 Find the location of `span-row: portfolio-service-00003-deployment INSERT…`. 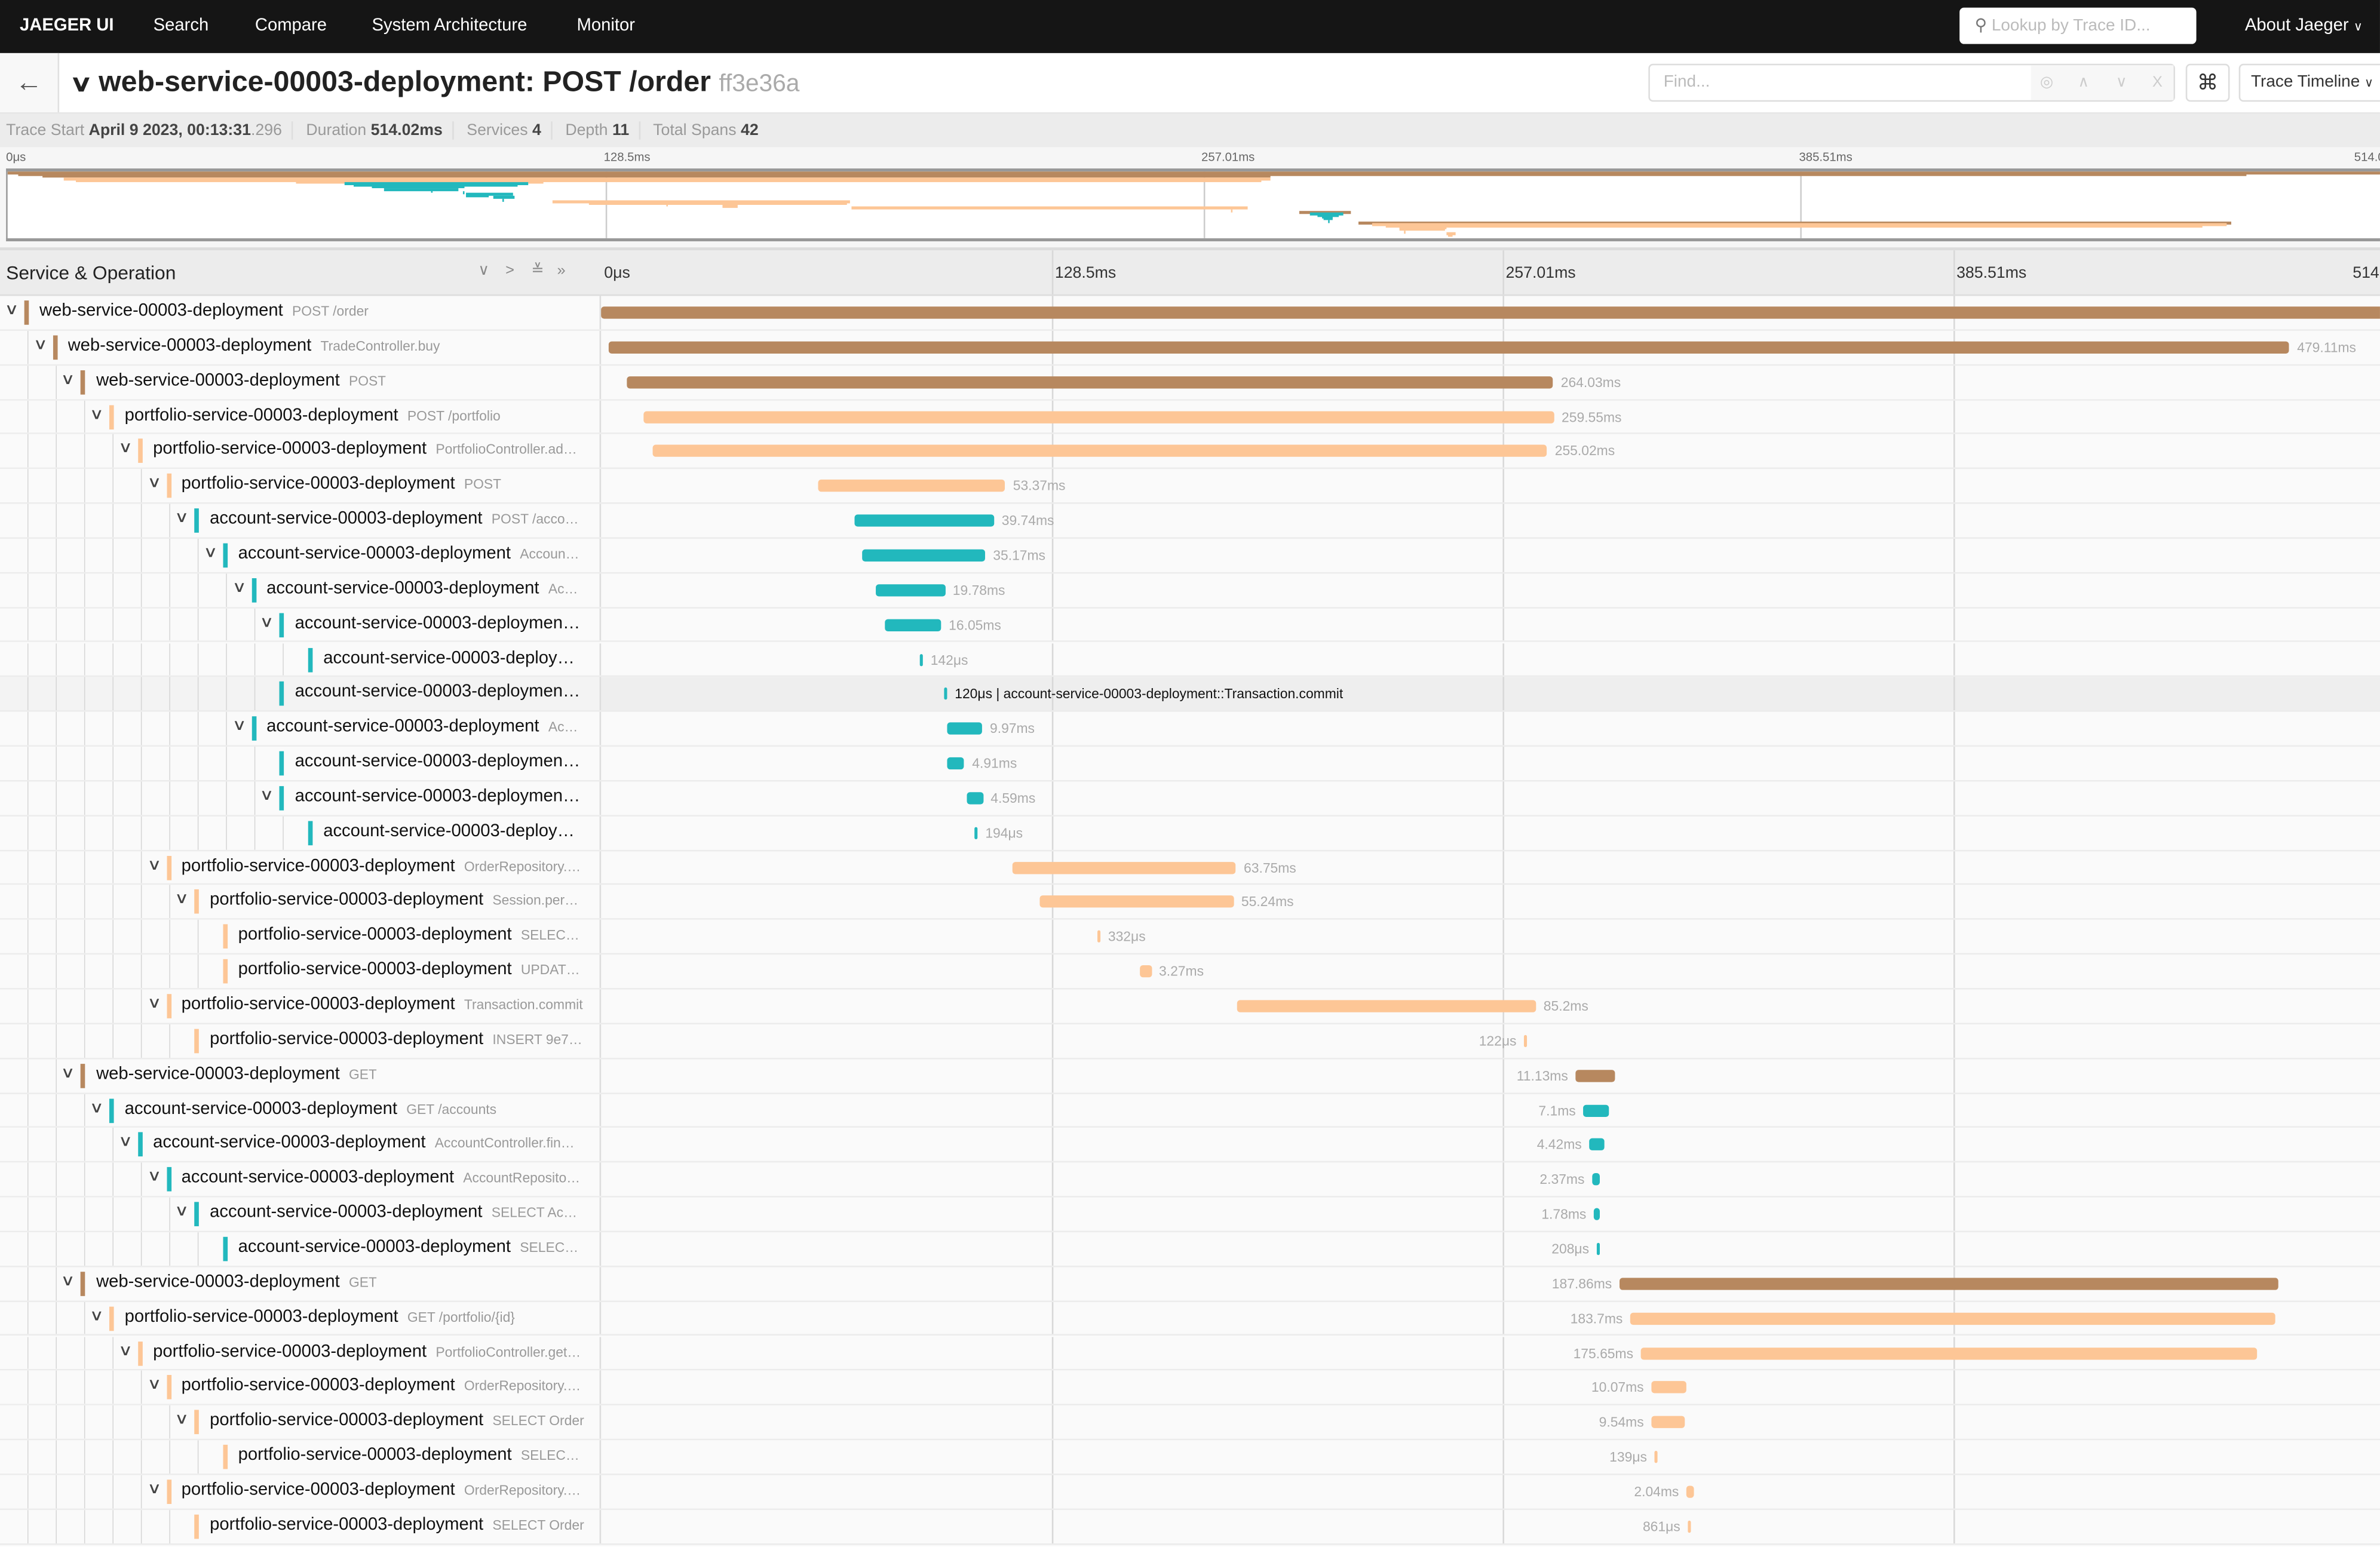

span-row: portfolio-service-00003-deployment INSERT… is located at coordinates (1190, 1041).